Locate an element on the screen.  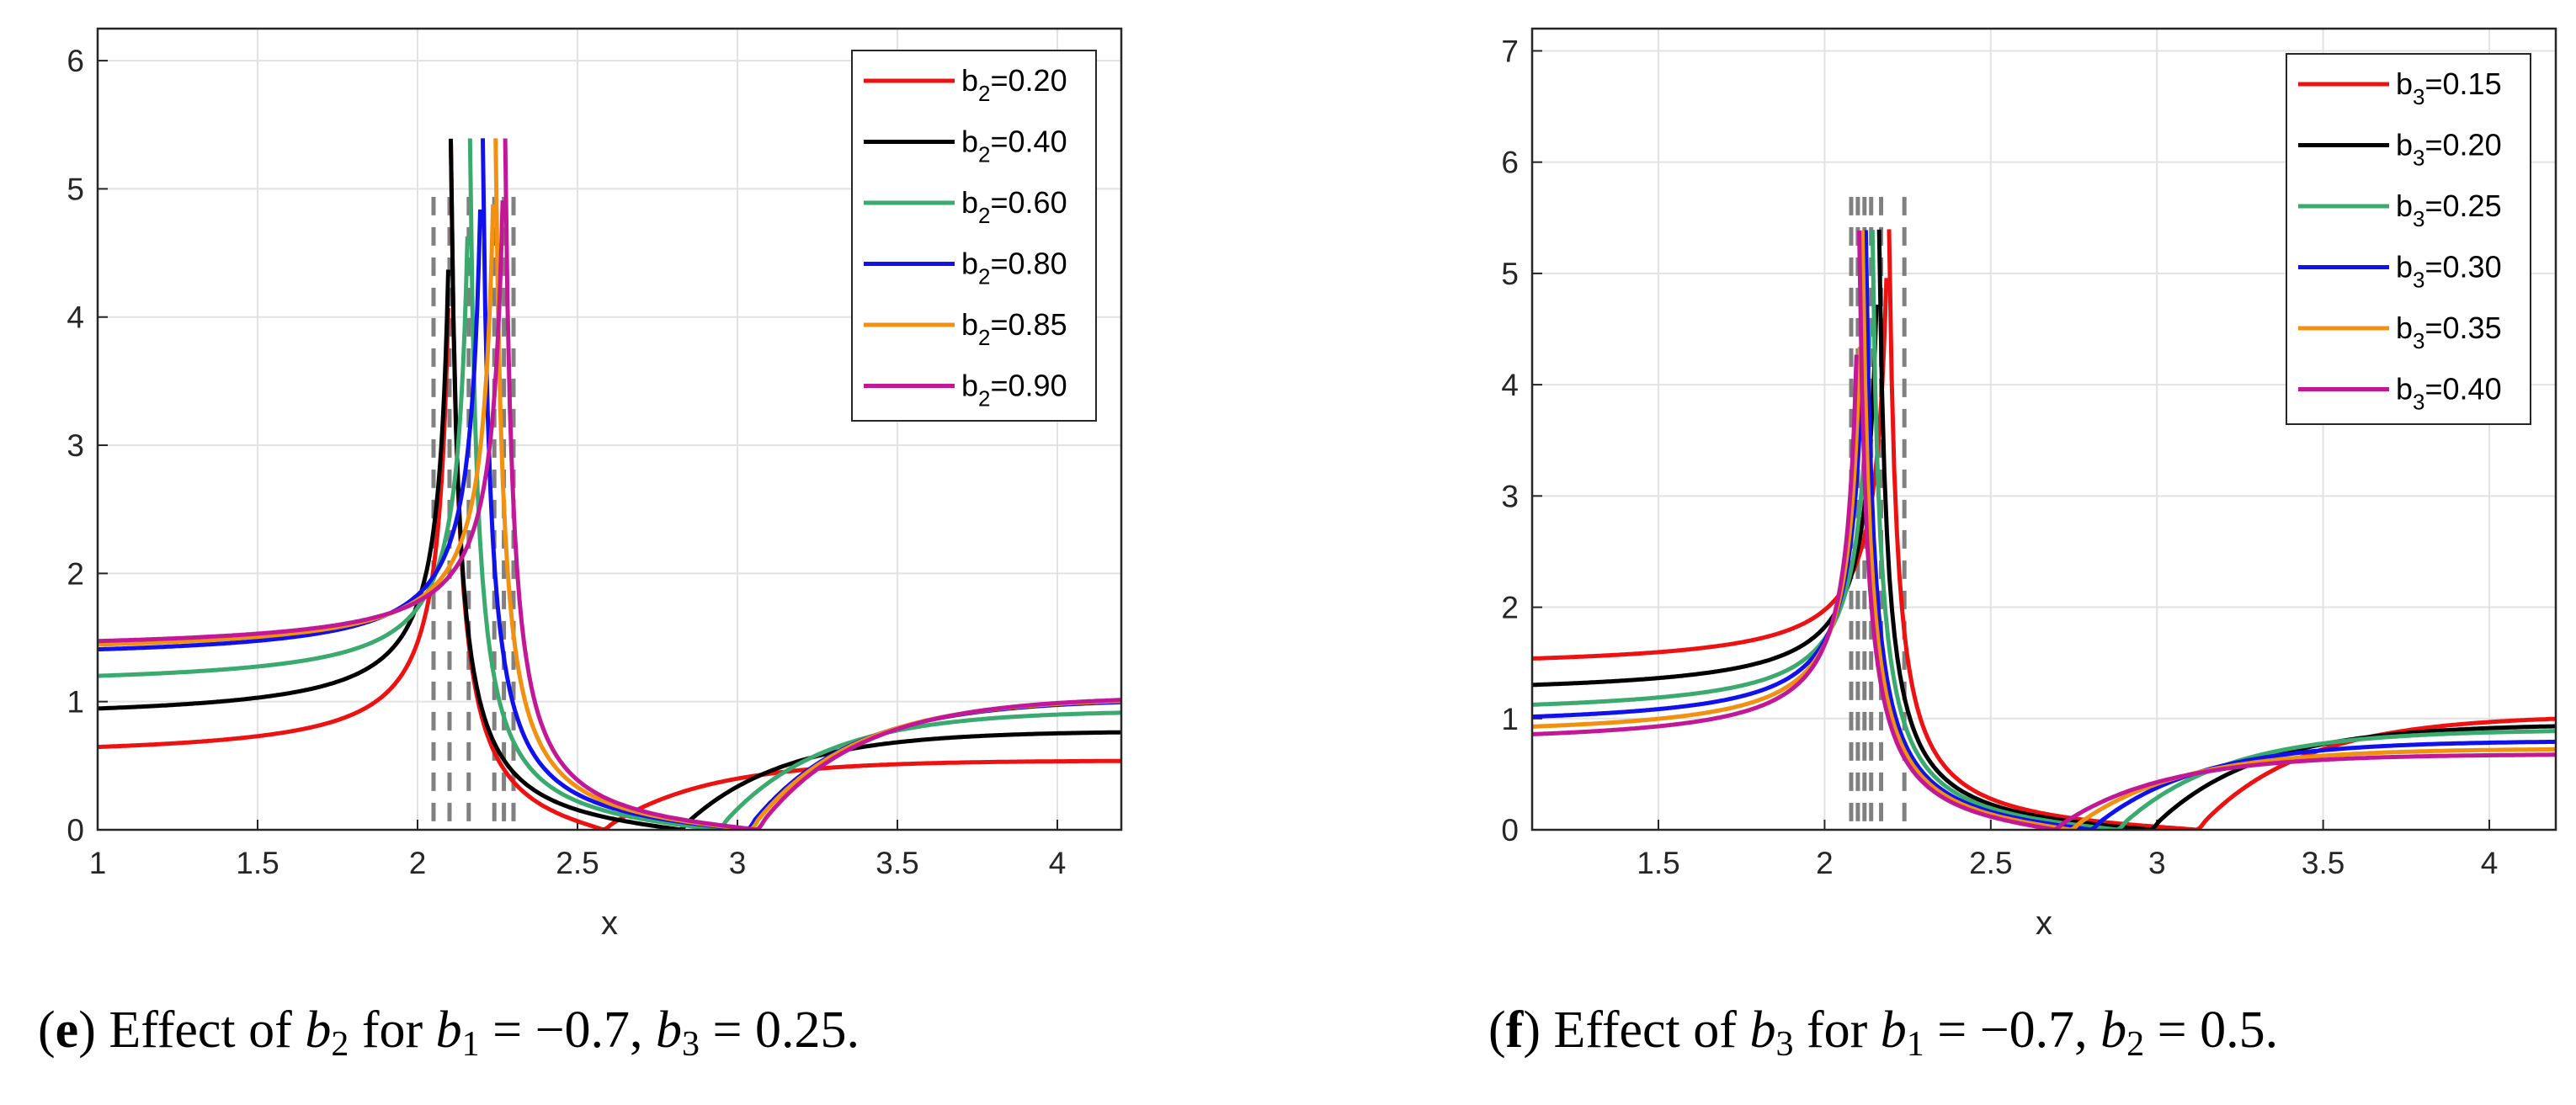
series-line-b2=0.80-left is located at coordinates (290, 430).